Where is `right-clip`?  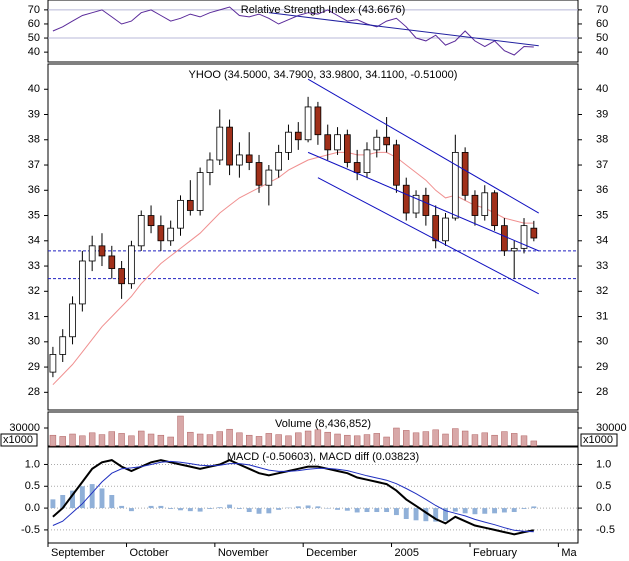 right-clip is located at coordinates (604, 553).